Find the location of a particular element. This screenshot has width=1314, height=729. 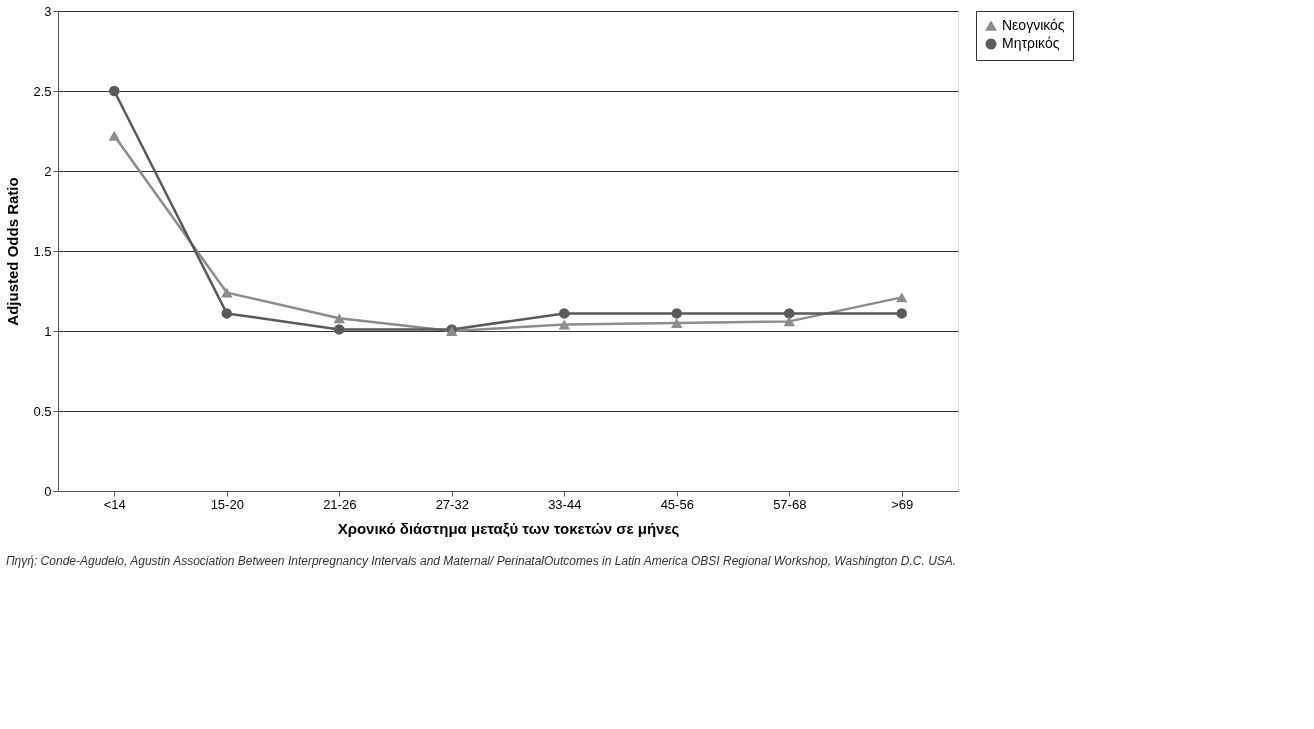

x-axis-title: Χρονικό διάστημα μεταξύ των τοκετών σε μήνες is located at coordinates (508, 528).